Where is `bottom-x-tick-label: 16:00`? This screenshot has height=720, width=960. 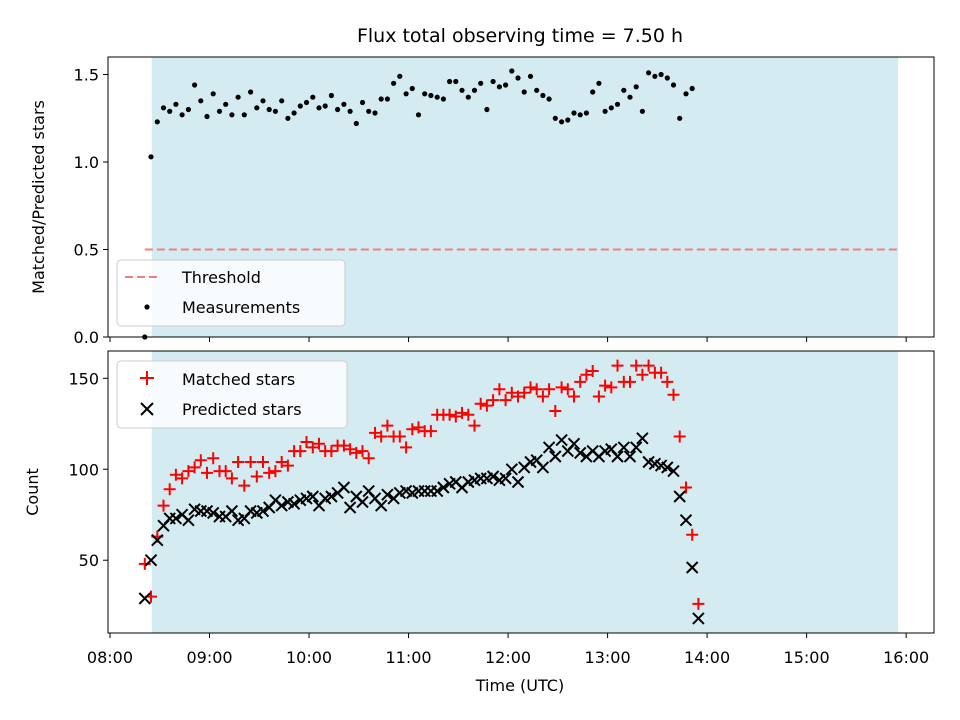 bottom-x-tick-label: 16:00 is located at coordinates (906, 657).